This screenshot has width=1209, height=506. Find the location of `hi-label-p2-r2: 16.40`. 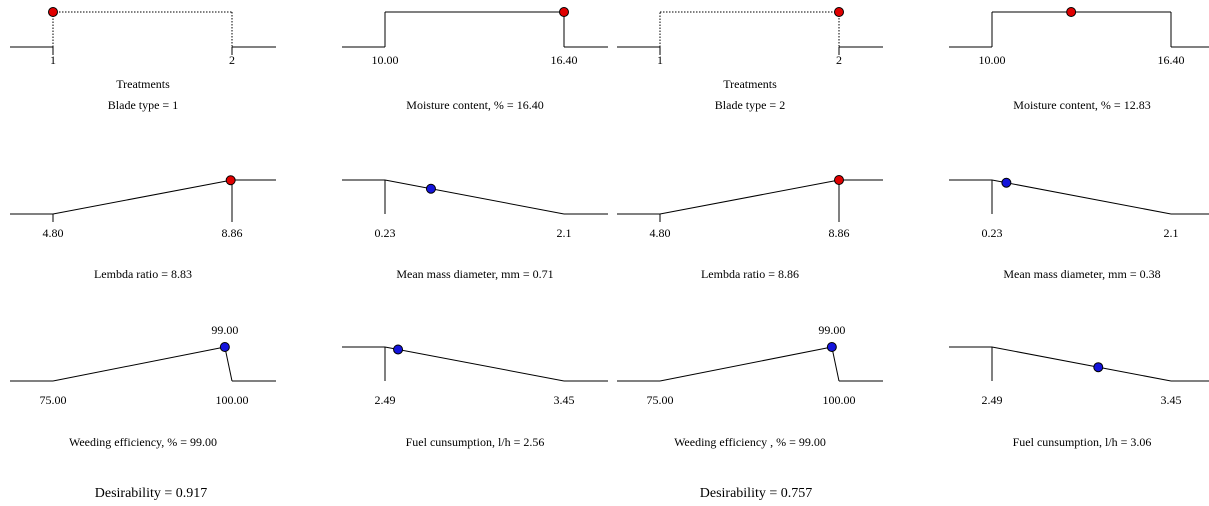

hi-label-p2-r2: 16.40 is located at coordinates (1171, 60).